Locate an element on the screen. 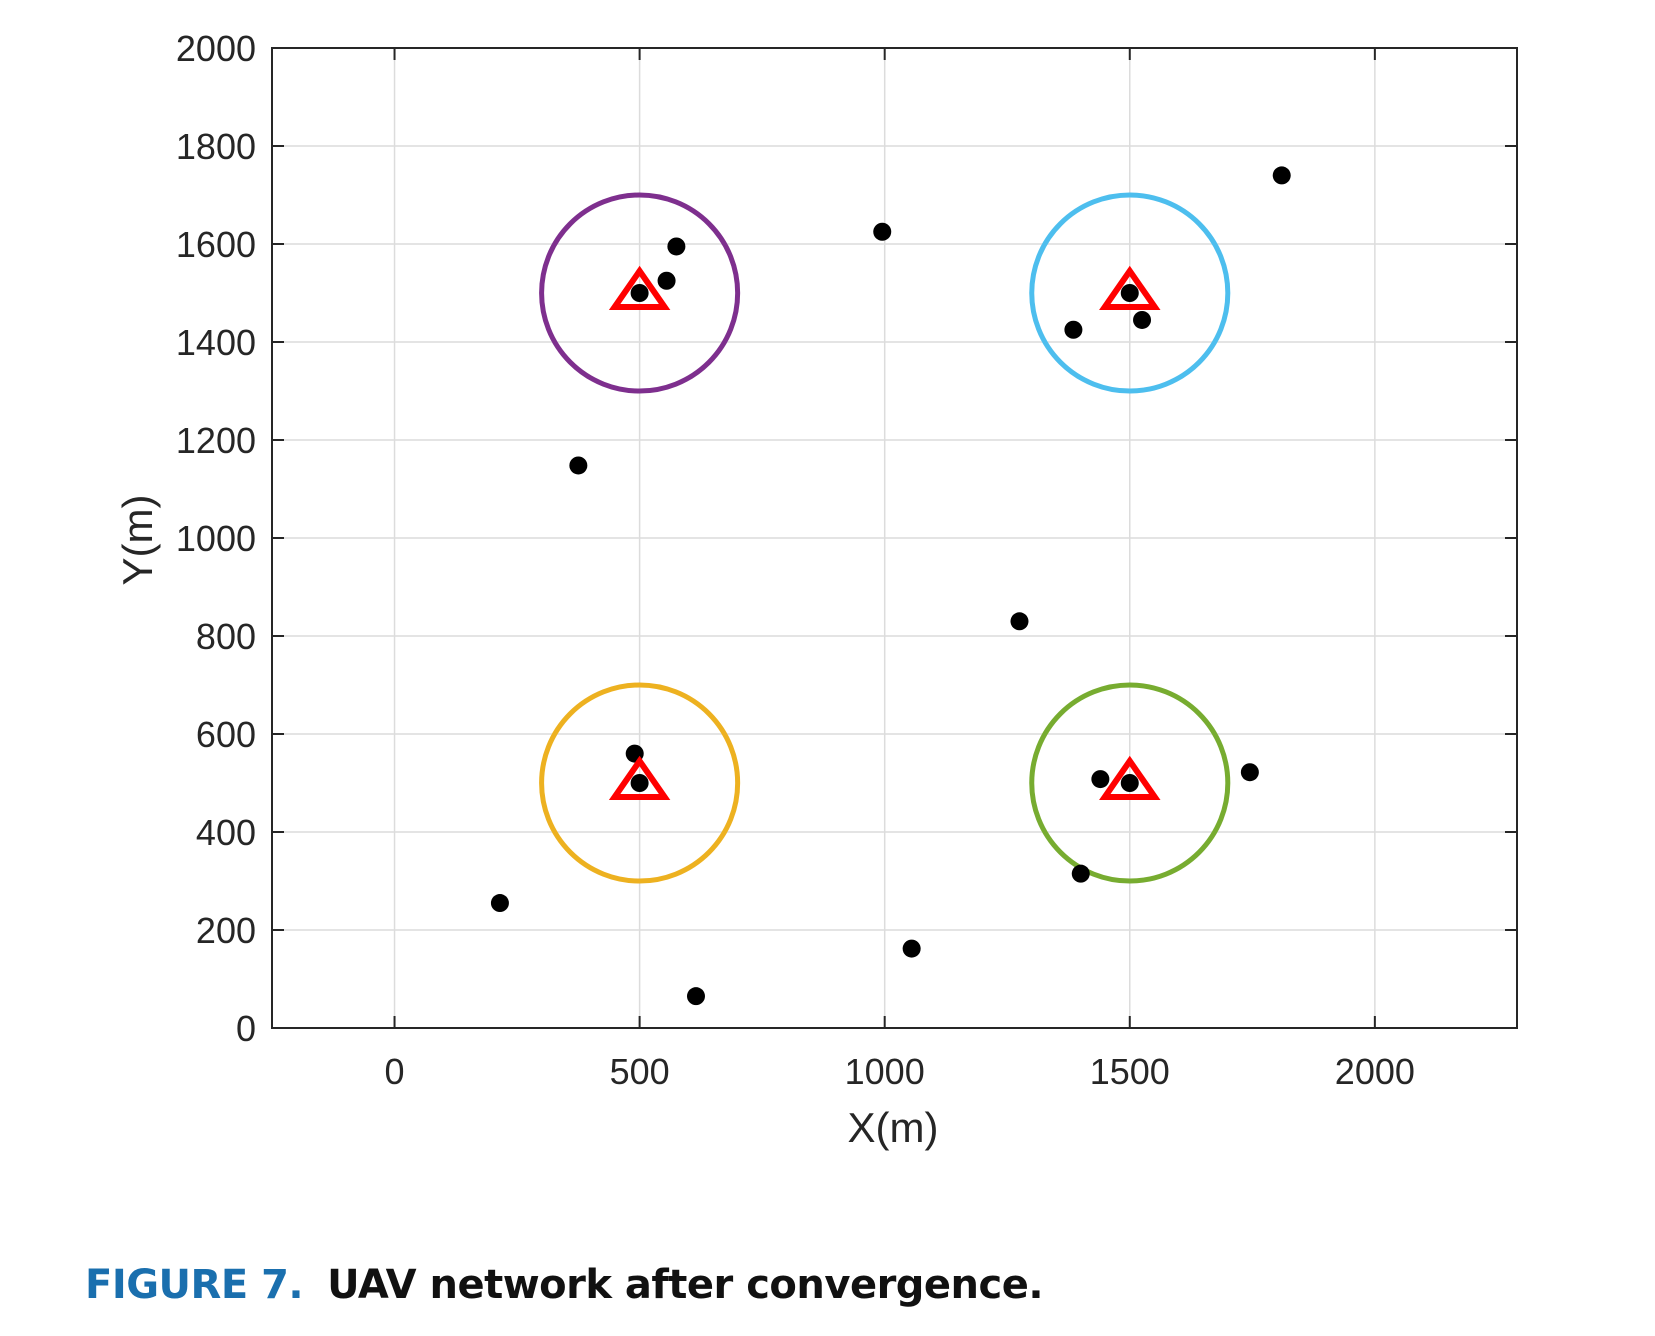 This screenshot has width=1655, height=1336. y-axis-label: Y(m) is located at coordinates (137, 540).